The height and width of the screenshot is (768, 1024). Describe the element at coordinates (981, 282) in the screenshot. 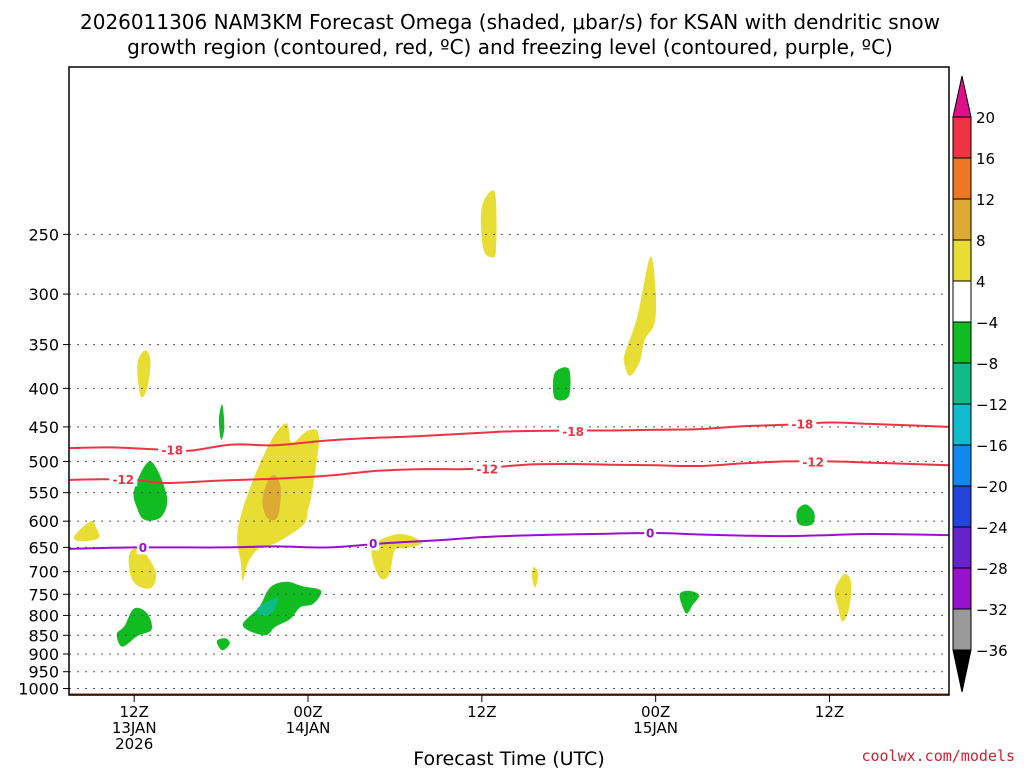

I see `colorbar-label: 4` at that location.